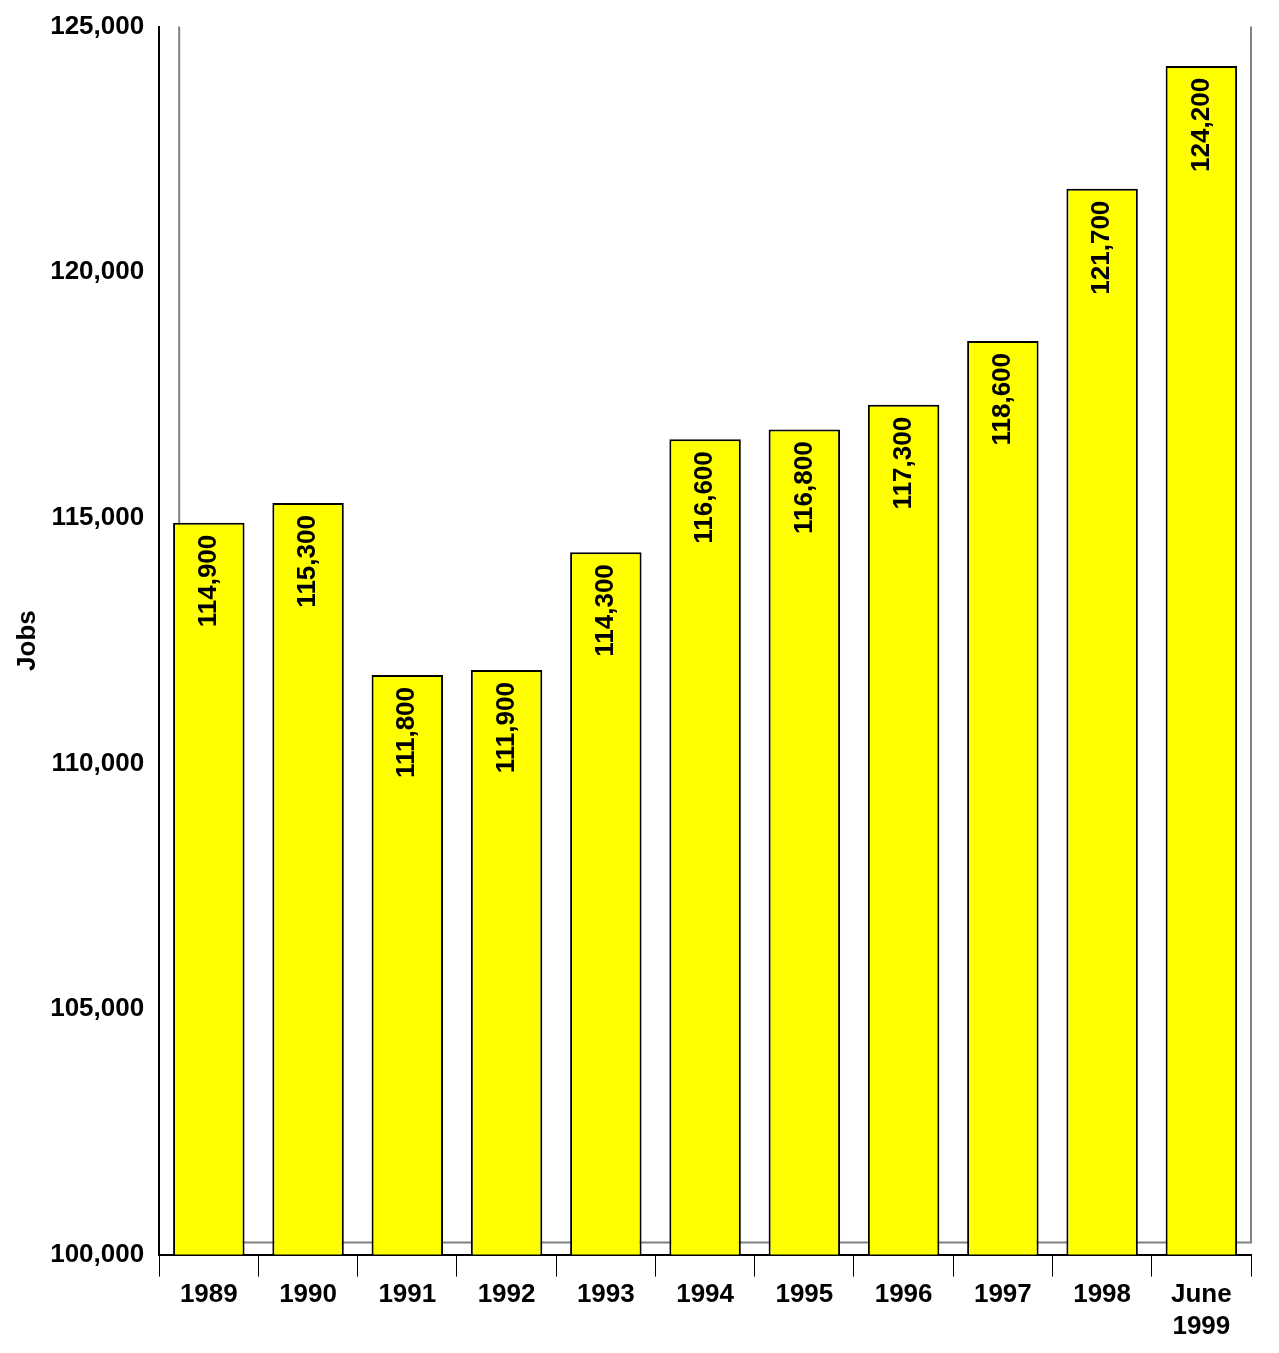  Describe the element at coordinates (804, 1293) in the screenshot. I see `x-tick-label: 1995` at that location.